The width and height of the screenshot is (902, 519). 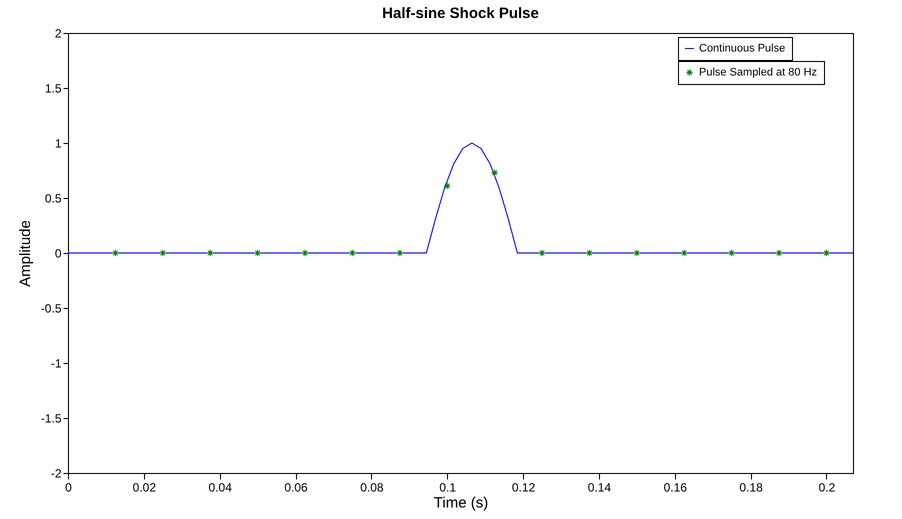 What do you see at coordinates (68, 487) in the screenshot?
I see `x-tick-label: 0` at bounding box center [68, 487].